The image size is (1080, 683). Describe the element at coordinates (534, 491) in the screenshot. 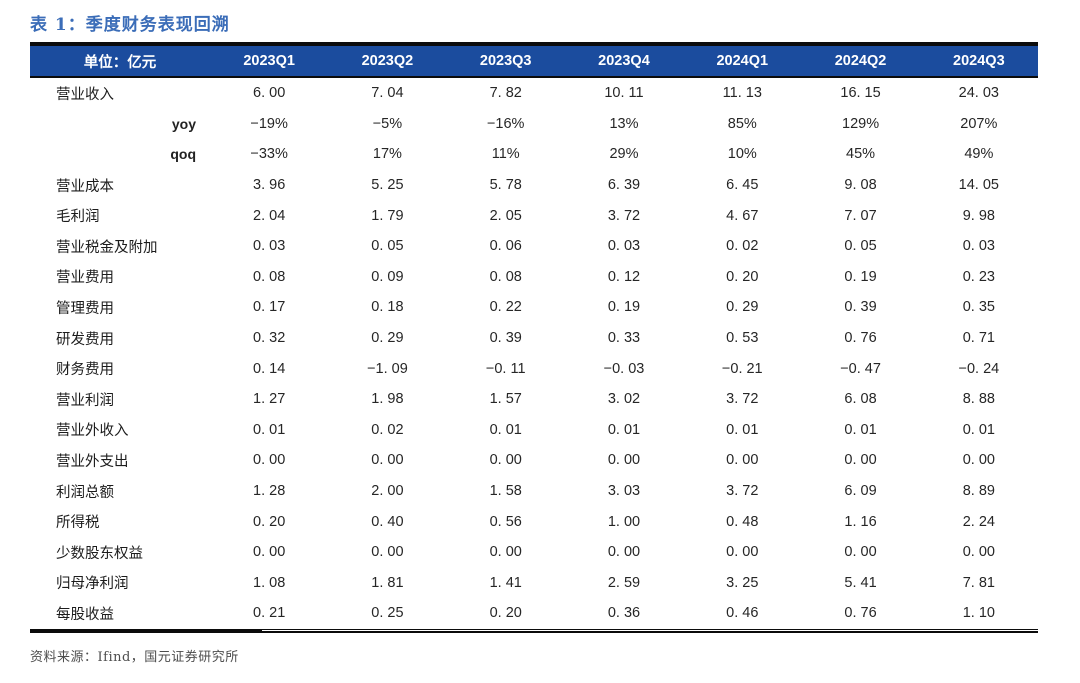

I see `table-row: 利润总额 1. 28 2. 00 1. 58 3. 03 3. 72 6. 09 8. 89` at that location.